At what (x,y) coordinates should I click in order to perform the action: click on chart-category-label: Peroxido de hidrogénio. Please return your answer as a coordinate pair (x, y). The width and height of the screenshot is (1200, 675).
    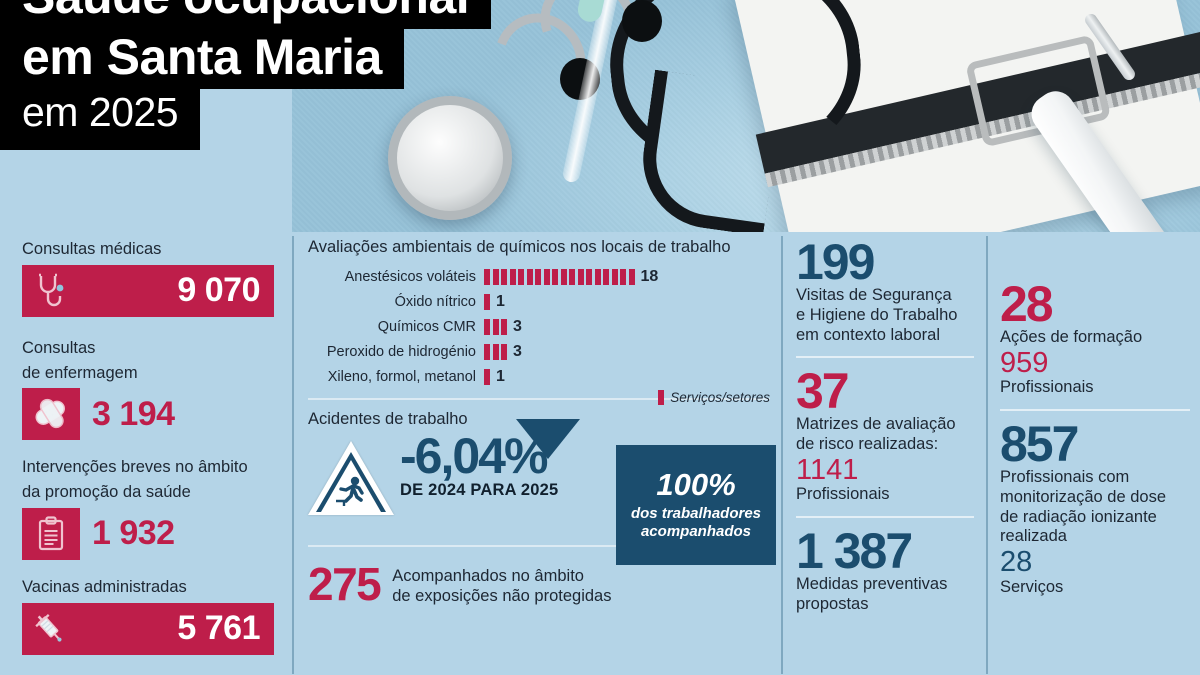
    Looking at the image, I should click on (401, 351).